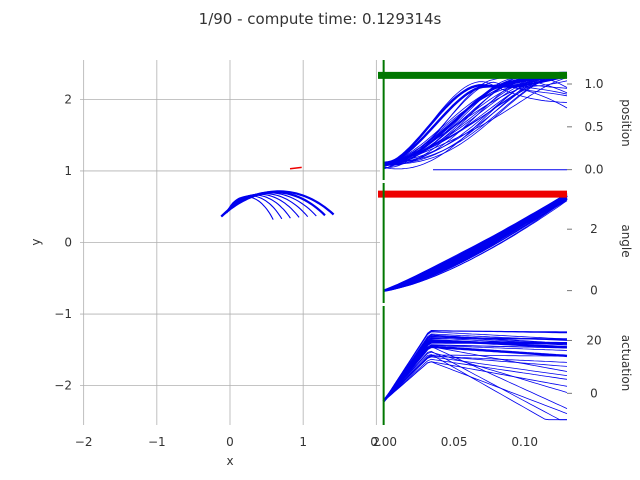 The height and width of the screenshot is (480, 640). What do you see at coordinates (626, 240) in the screenshot?
I see `angle-axis-label: angle` at bounding box center [626, 240].